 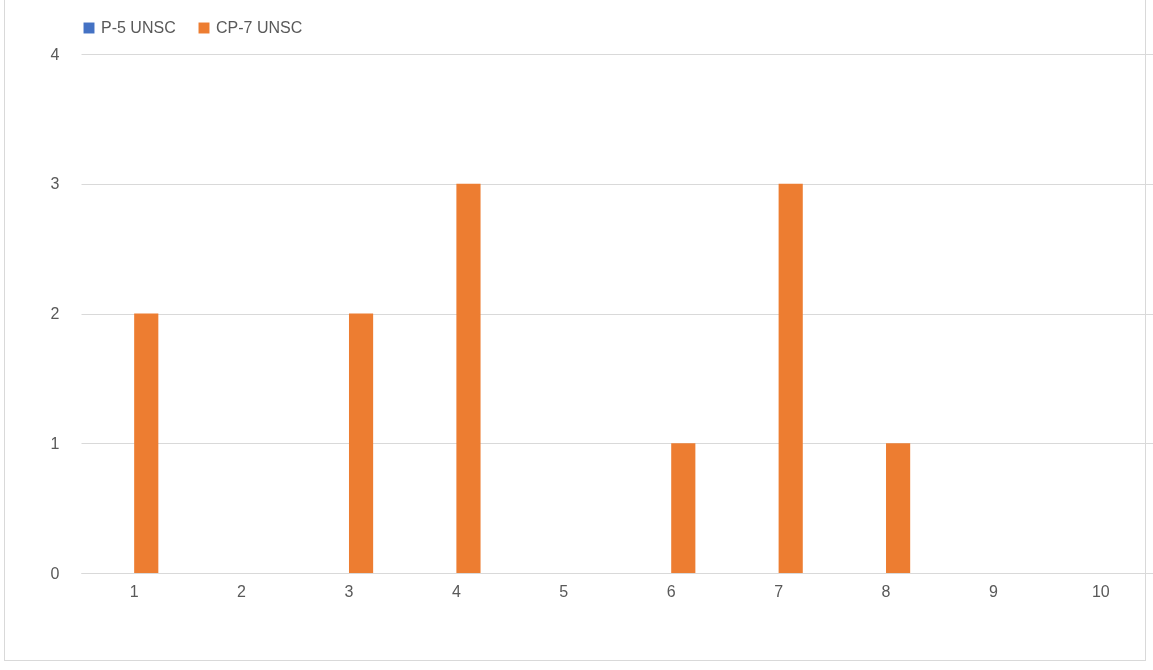 What do you see at coordinates (456, 591) in the screenshot?
I see `x-tick-label: 4` at bounding box center [456, 591].